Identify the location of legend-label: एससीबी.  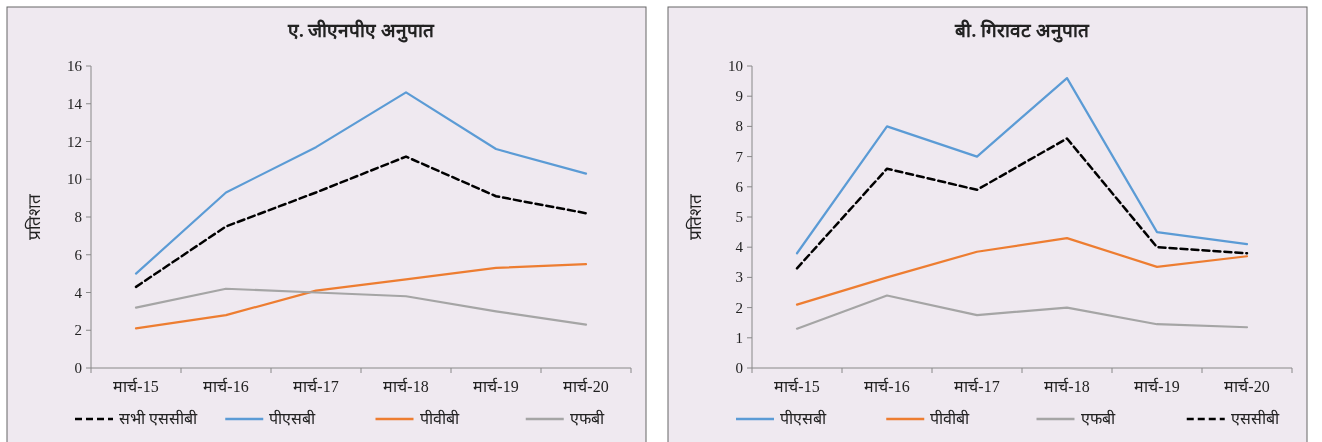
(1255, 418).